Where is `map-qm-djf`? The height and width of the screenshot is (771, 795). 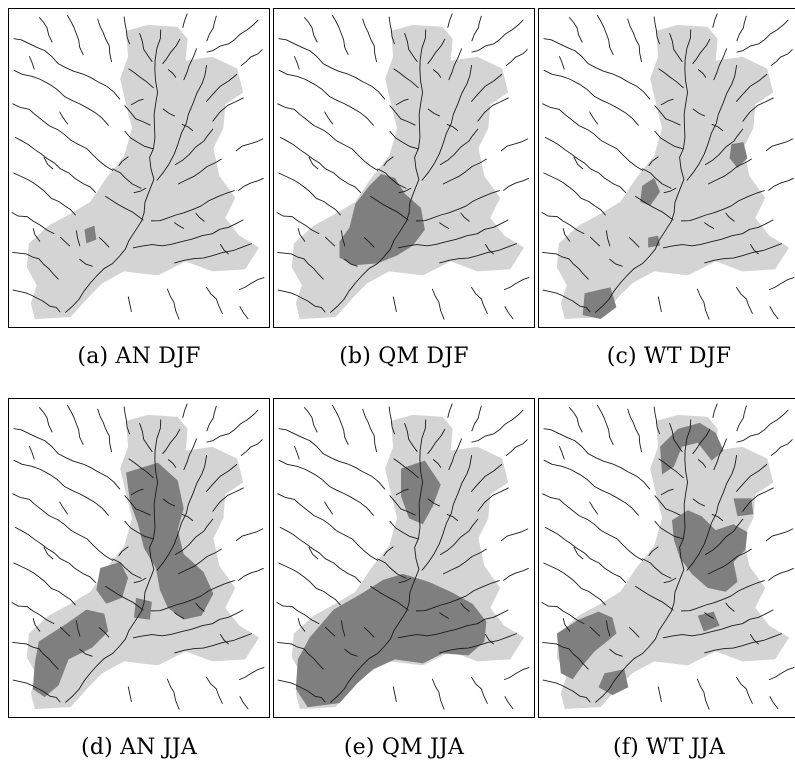
map-qm-djf is located at coordinates (403, 166).